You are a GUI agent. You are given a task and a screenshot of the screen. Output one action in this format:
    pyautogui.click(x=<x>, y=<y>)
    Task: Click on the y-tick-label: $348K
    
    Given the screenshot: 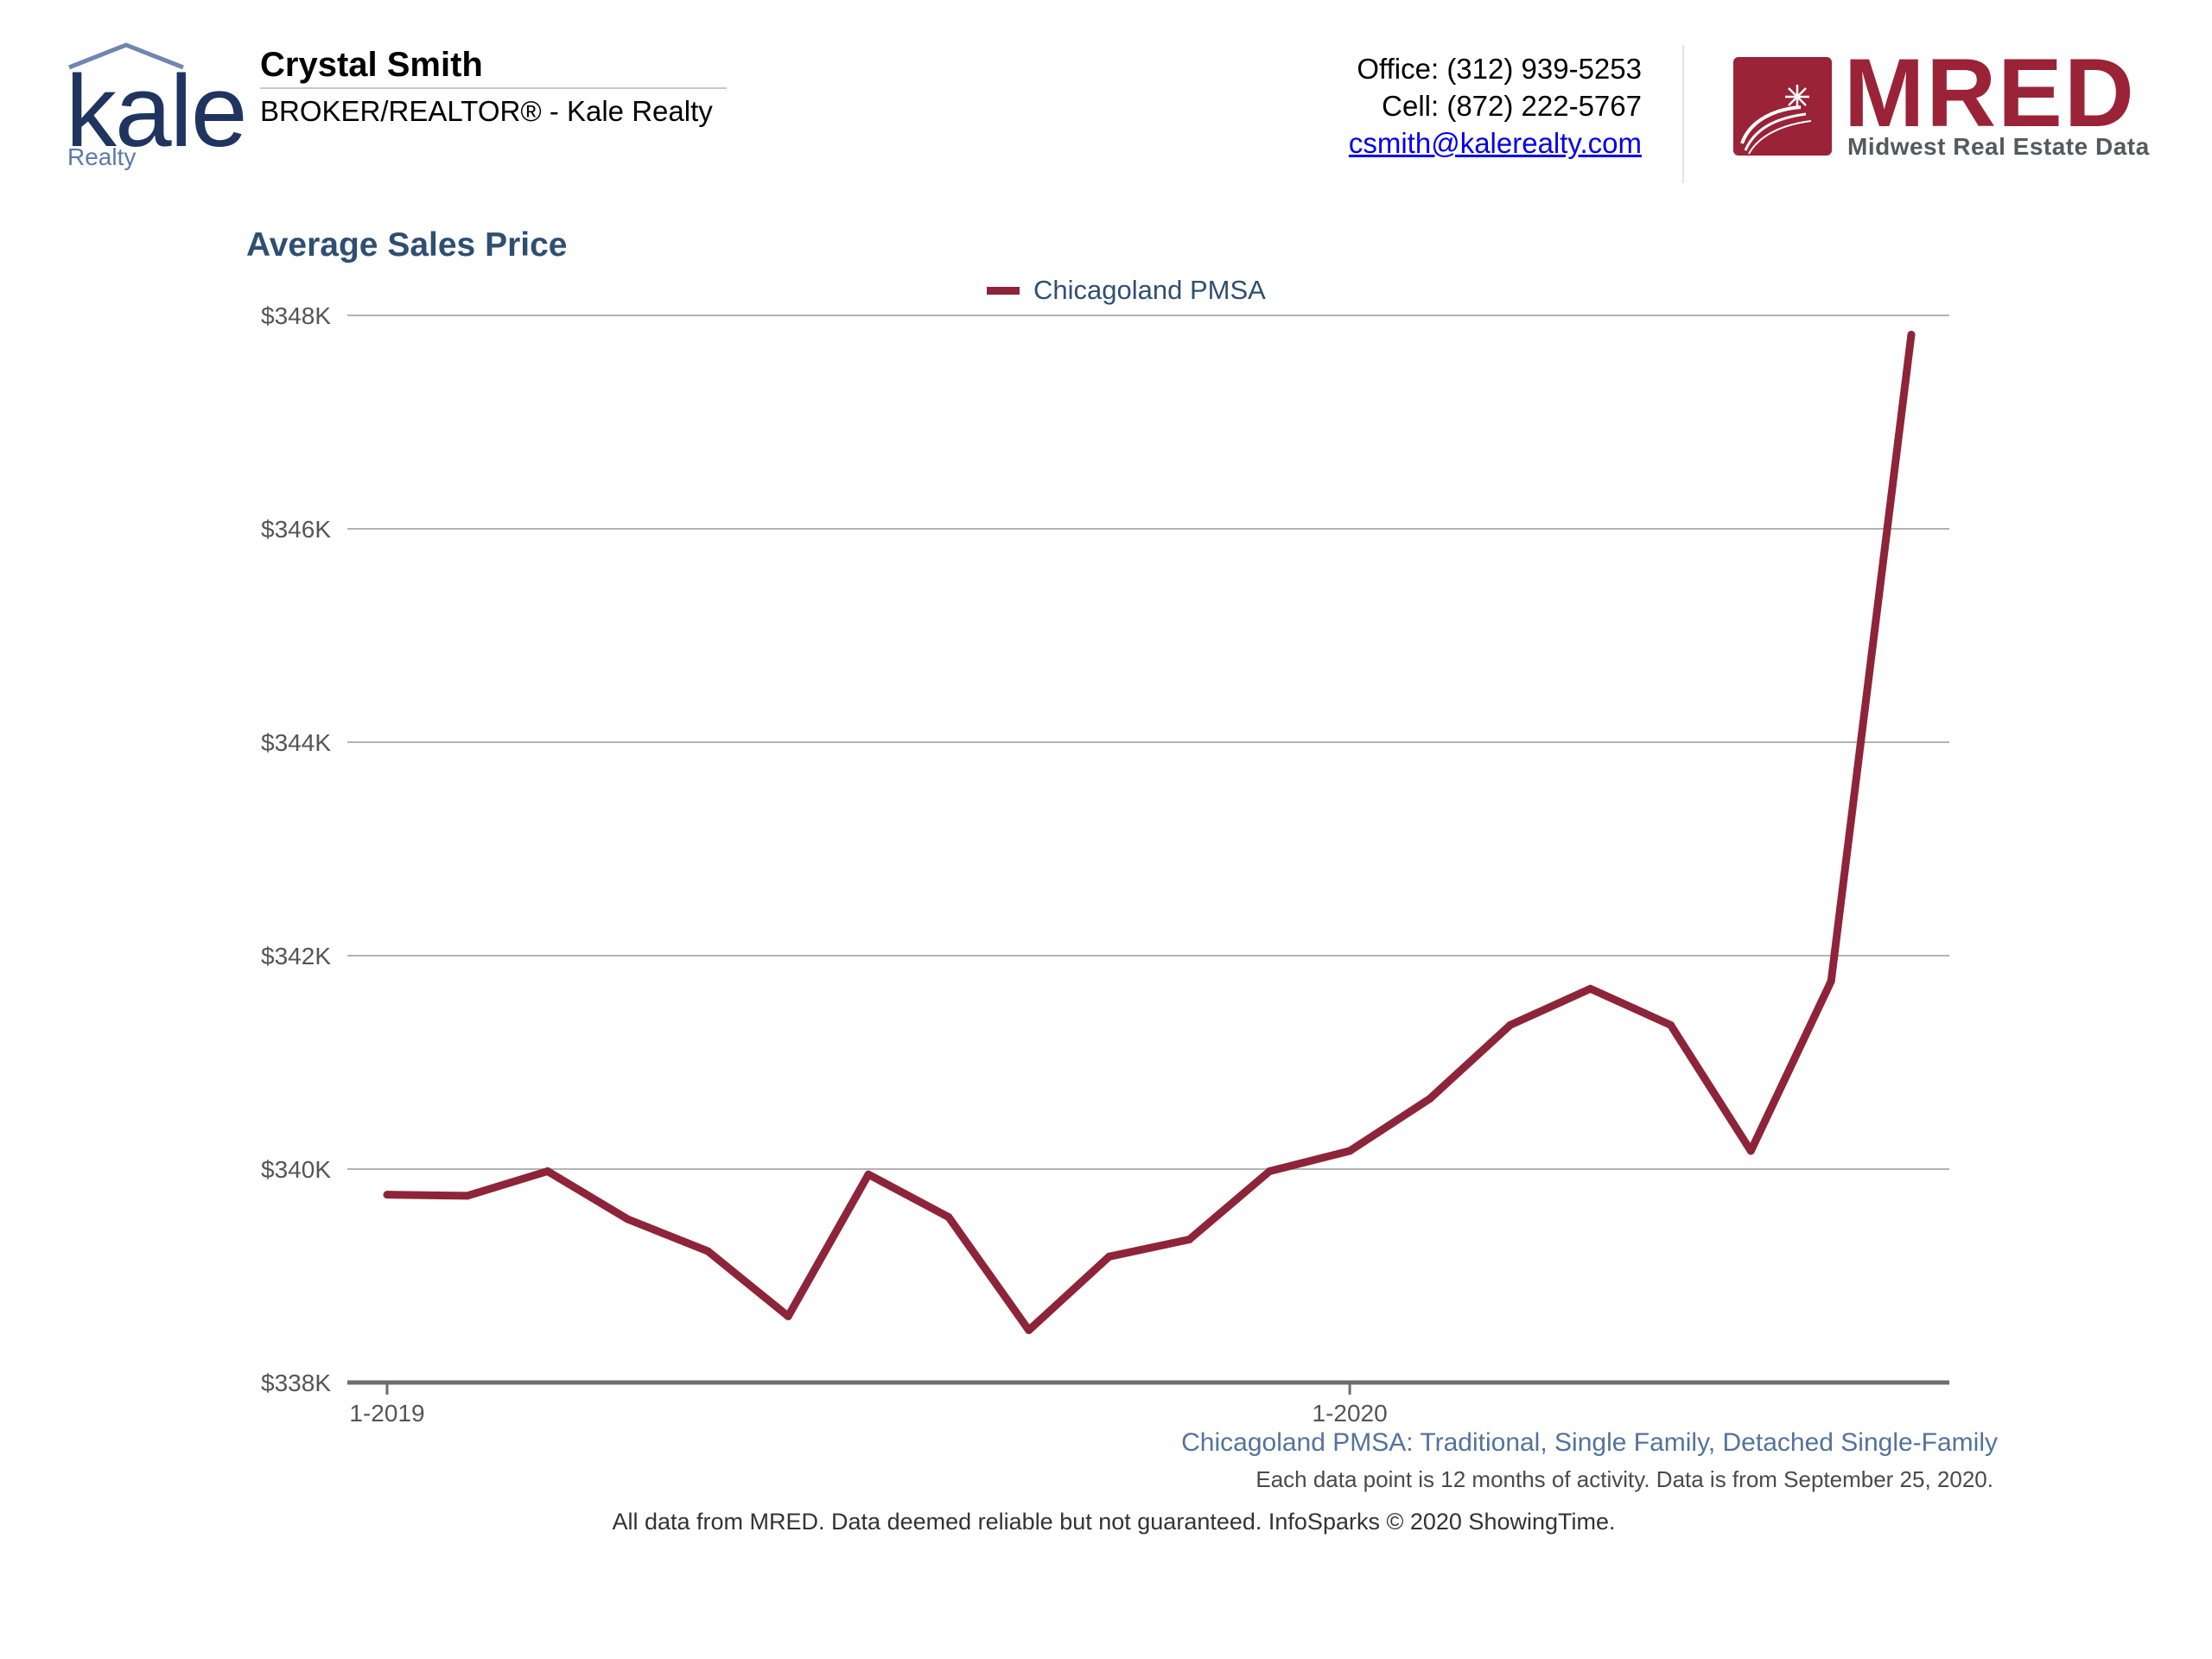 What is the action you would take?
    pyautogui.click(x=296, y=315)
    